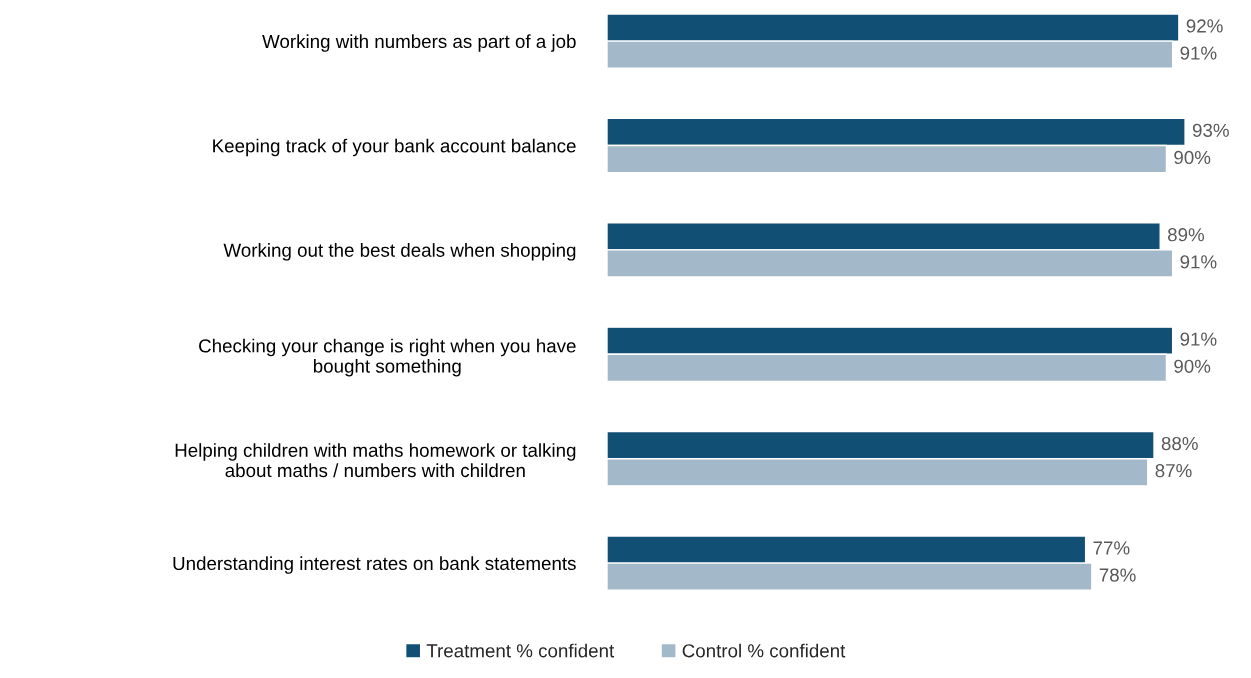 Image resolution: width=1251 pixels, height=678 pixels. What do you see at coordinates (1111, 548) in the screenshot?
I see `data-label: 77%` at bounding box center [1111, 548].